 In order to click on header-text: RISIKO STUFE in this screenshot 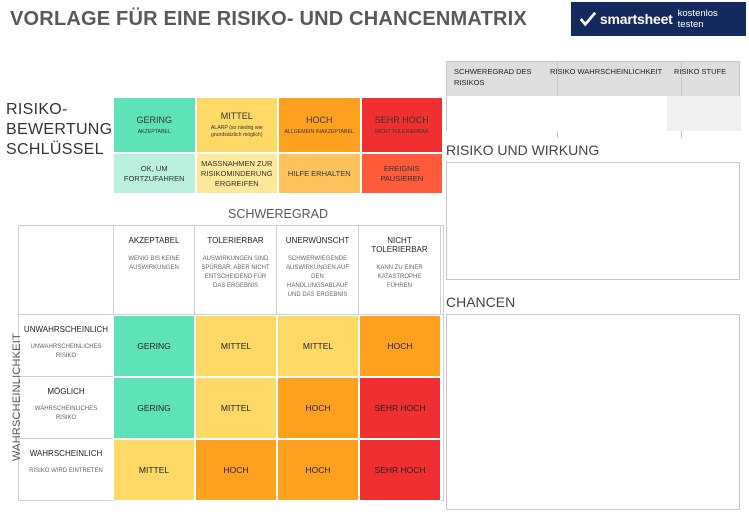, I will do `click(700, 71)`.